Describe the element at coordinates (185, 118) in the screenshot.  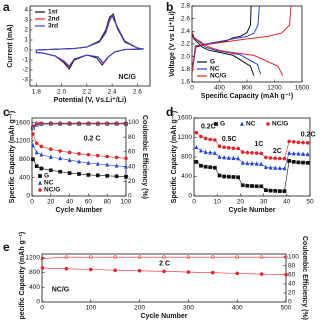
I see `y-tick-label: 1600` at that location.